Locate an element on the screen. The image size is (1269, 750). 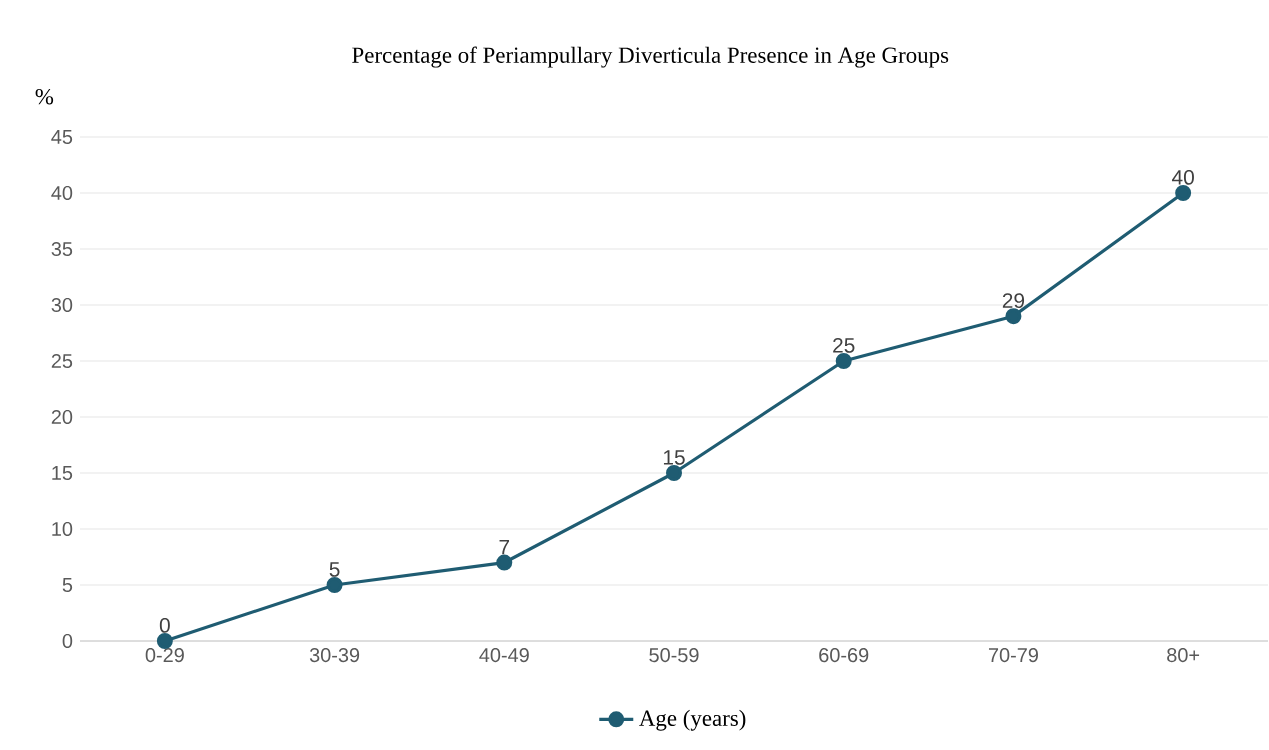
y-tick-label: 40 is located at coordinates (62, 193).